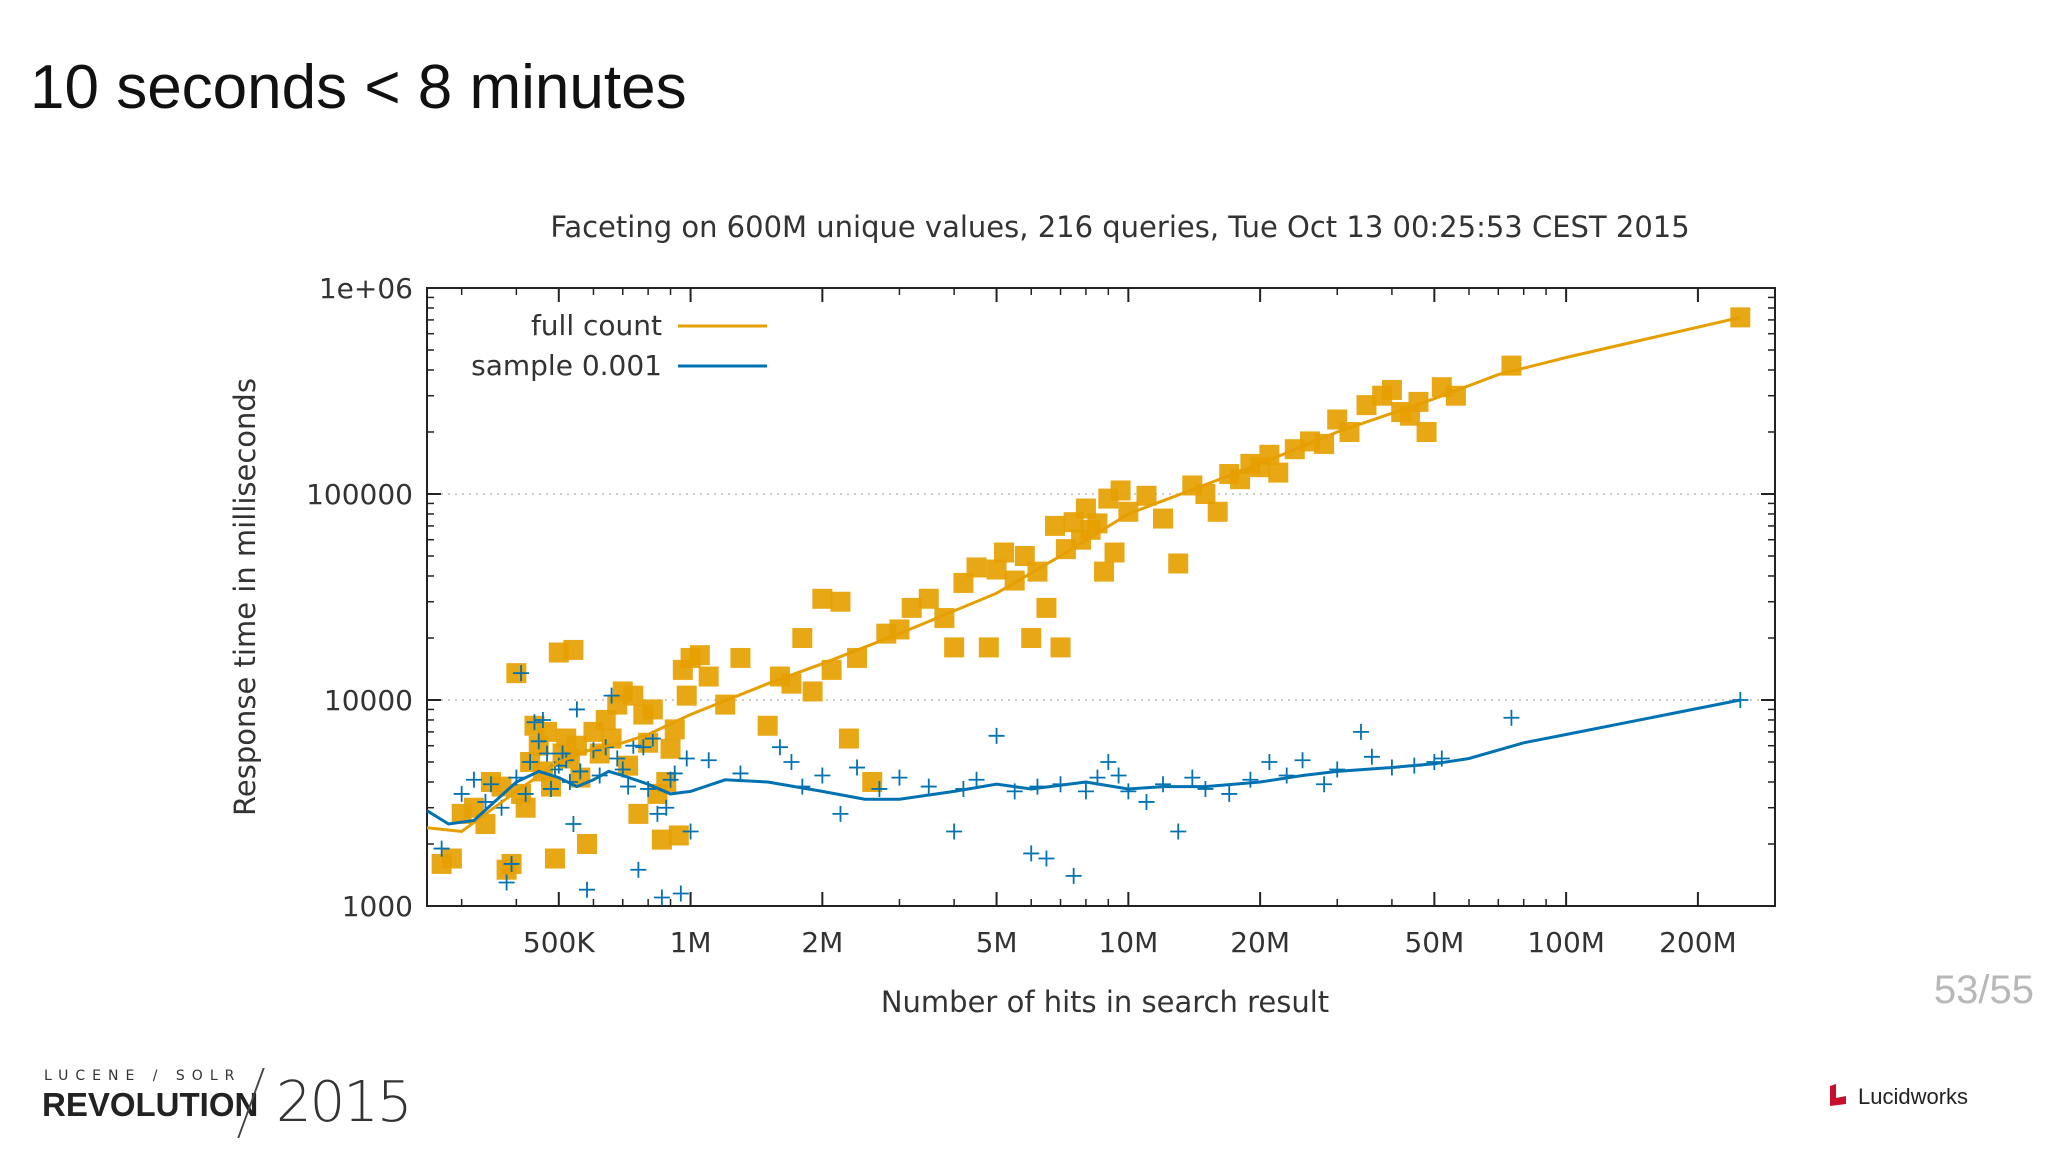 Image resolution: width=2048 pixels, height=1152 pixels. I want to click on y-tick-label: 1e+06, so click(366, 288).